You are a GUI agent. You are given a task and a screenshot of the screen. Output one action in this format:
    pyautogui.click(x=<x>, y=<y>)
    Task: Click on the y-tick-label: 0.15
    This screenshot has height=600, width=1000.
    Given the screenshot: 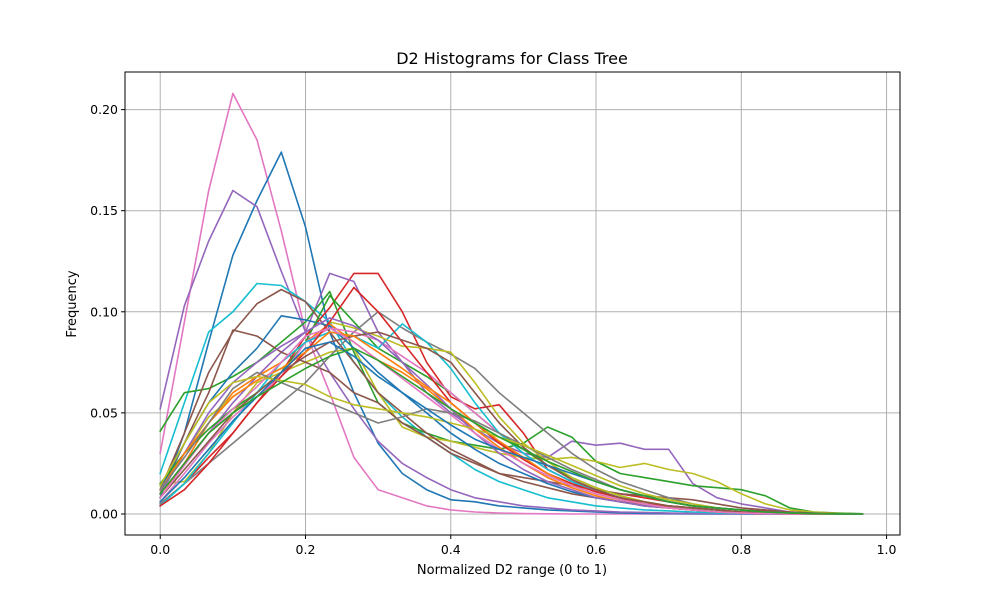 What is the action you would take?
    pyautogui.click(x=104, y=210)
    